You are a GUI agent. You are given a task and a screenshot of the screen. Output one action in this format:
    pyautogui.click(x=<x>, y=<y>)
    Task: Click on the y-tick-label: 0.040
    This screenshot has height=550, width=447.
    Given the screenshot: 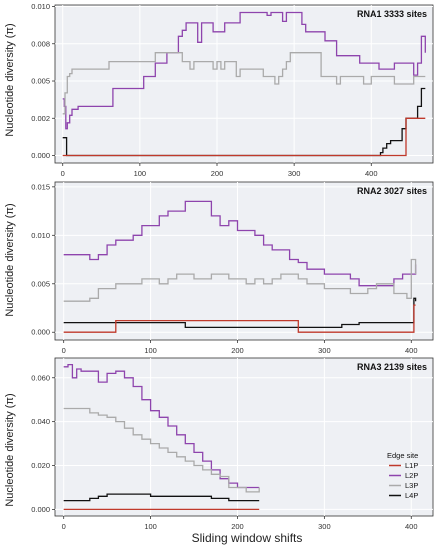 What is the action you would take?
    pyautogui.click(x=40, y=421)
    